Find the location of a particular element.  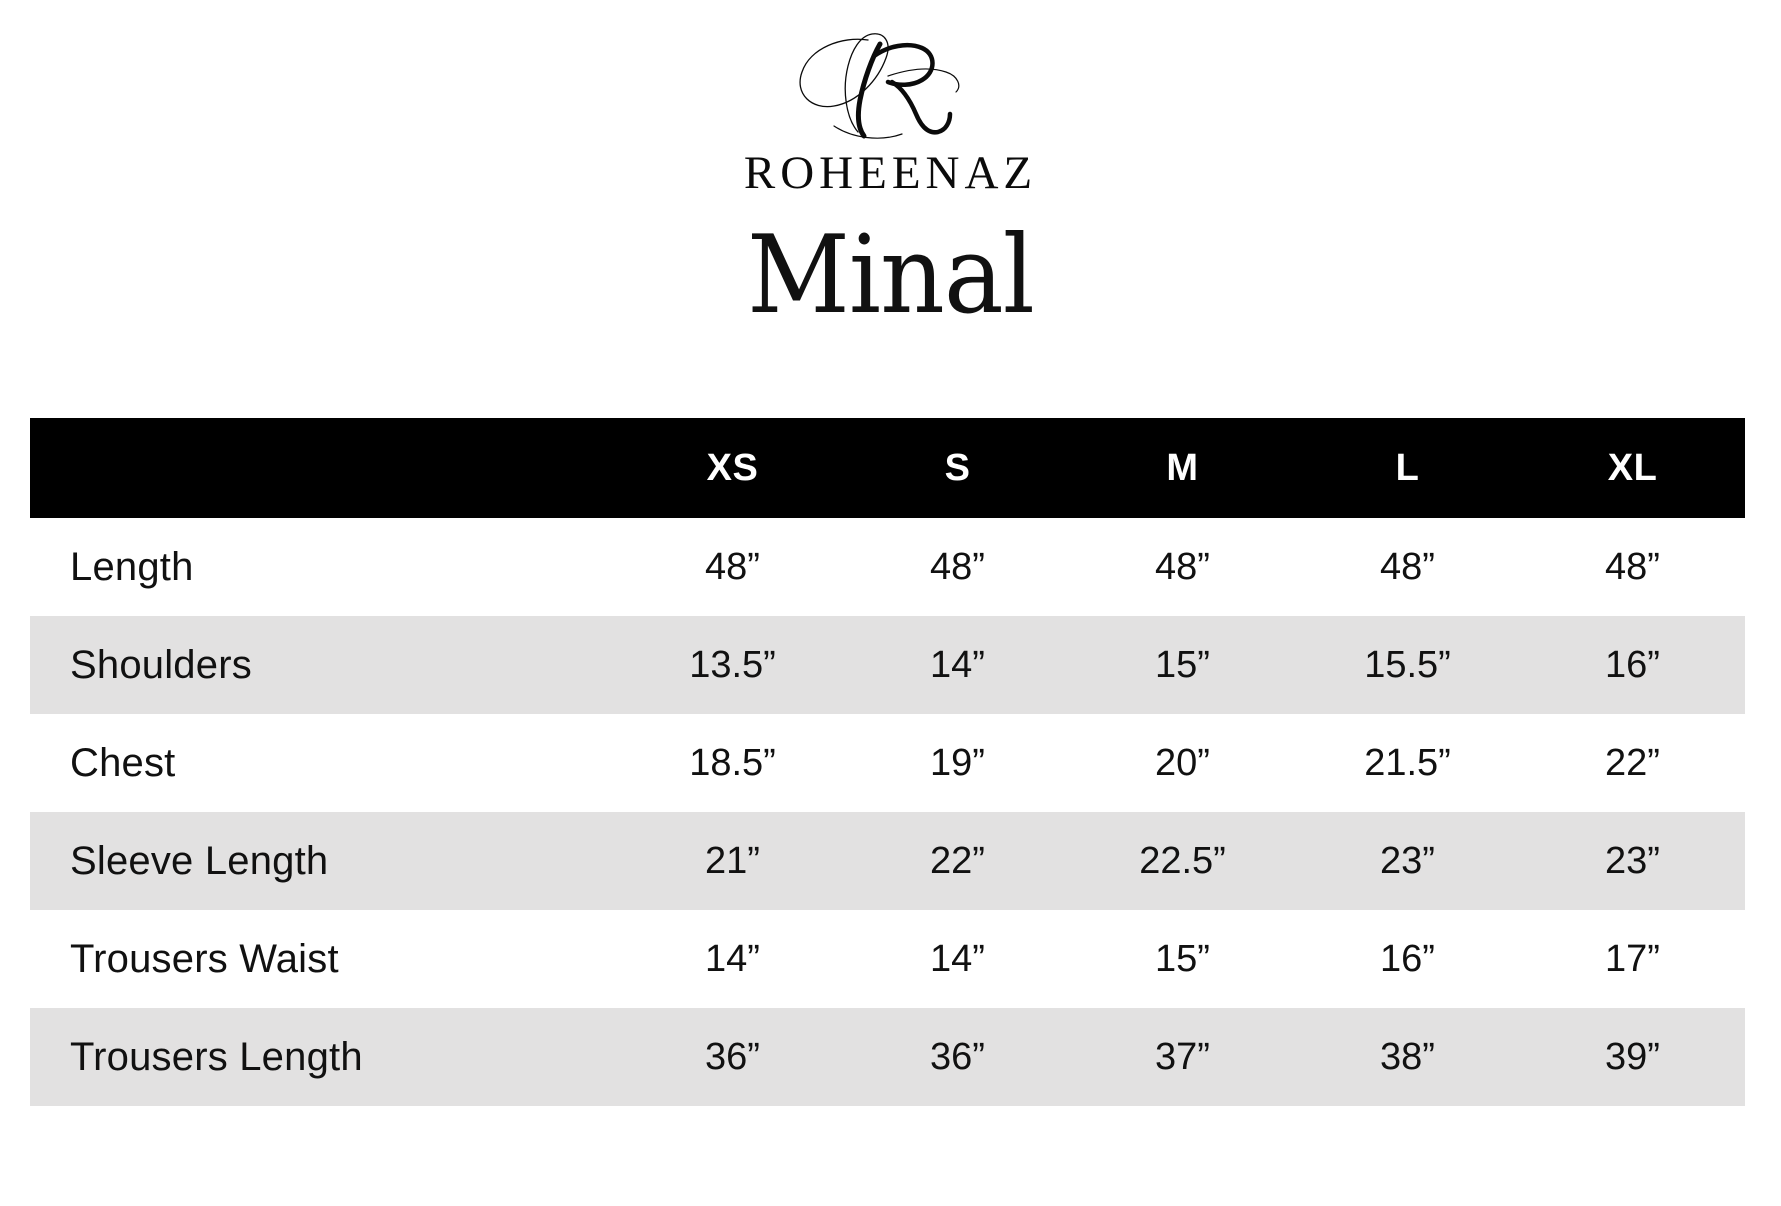

cell-xs: 18.5” is located at coordinates (732, 762).